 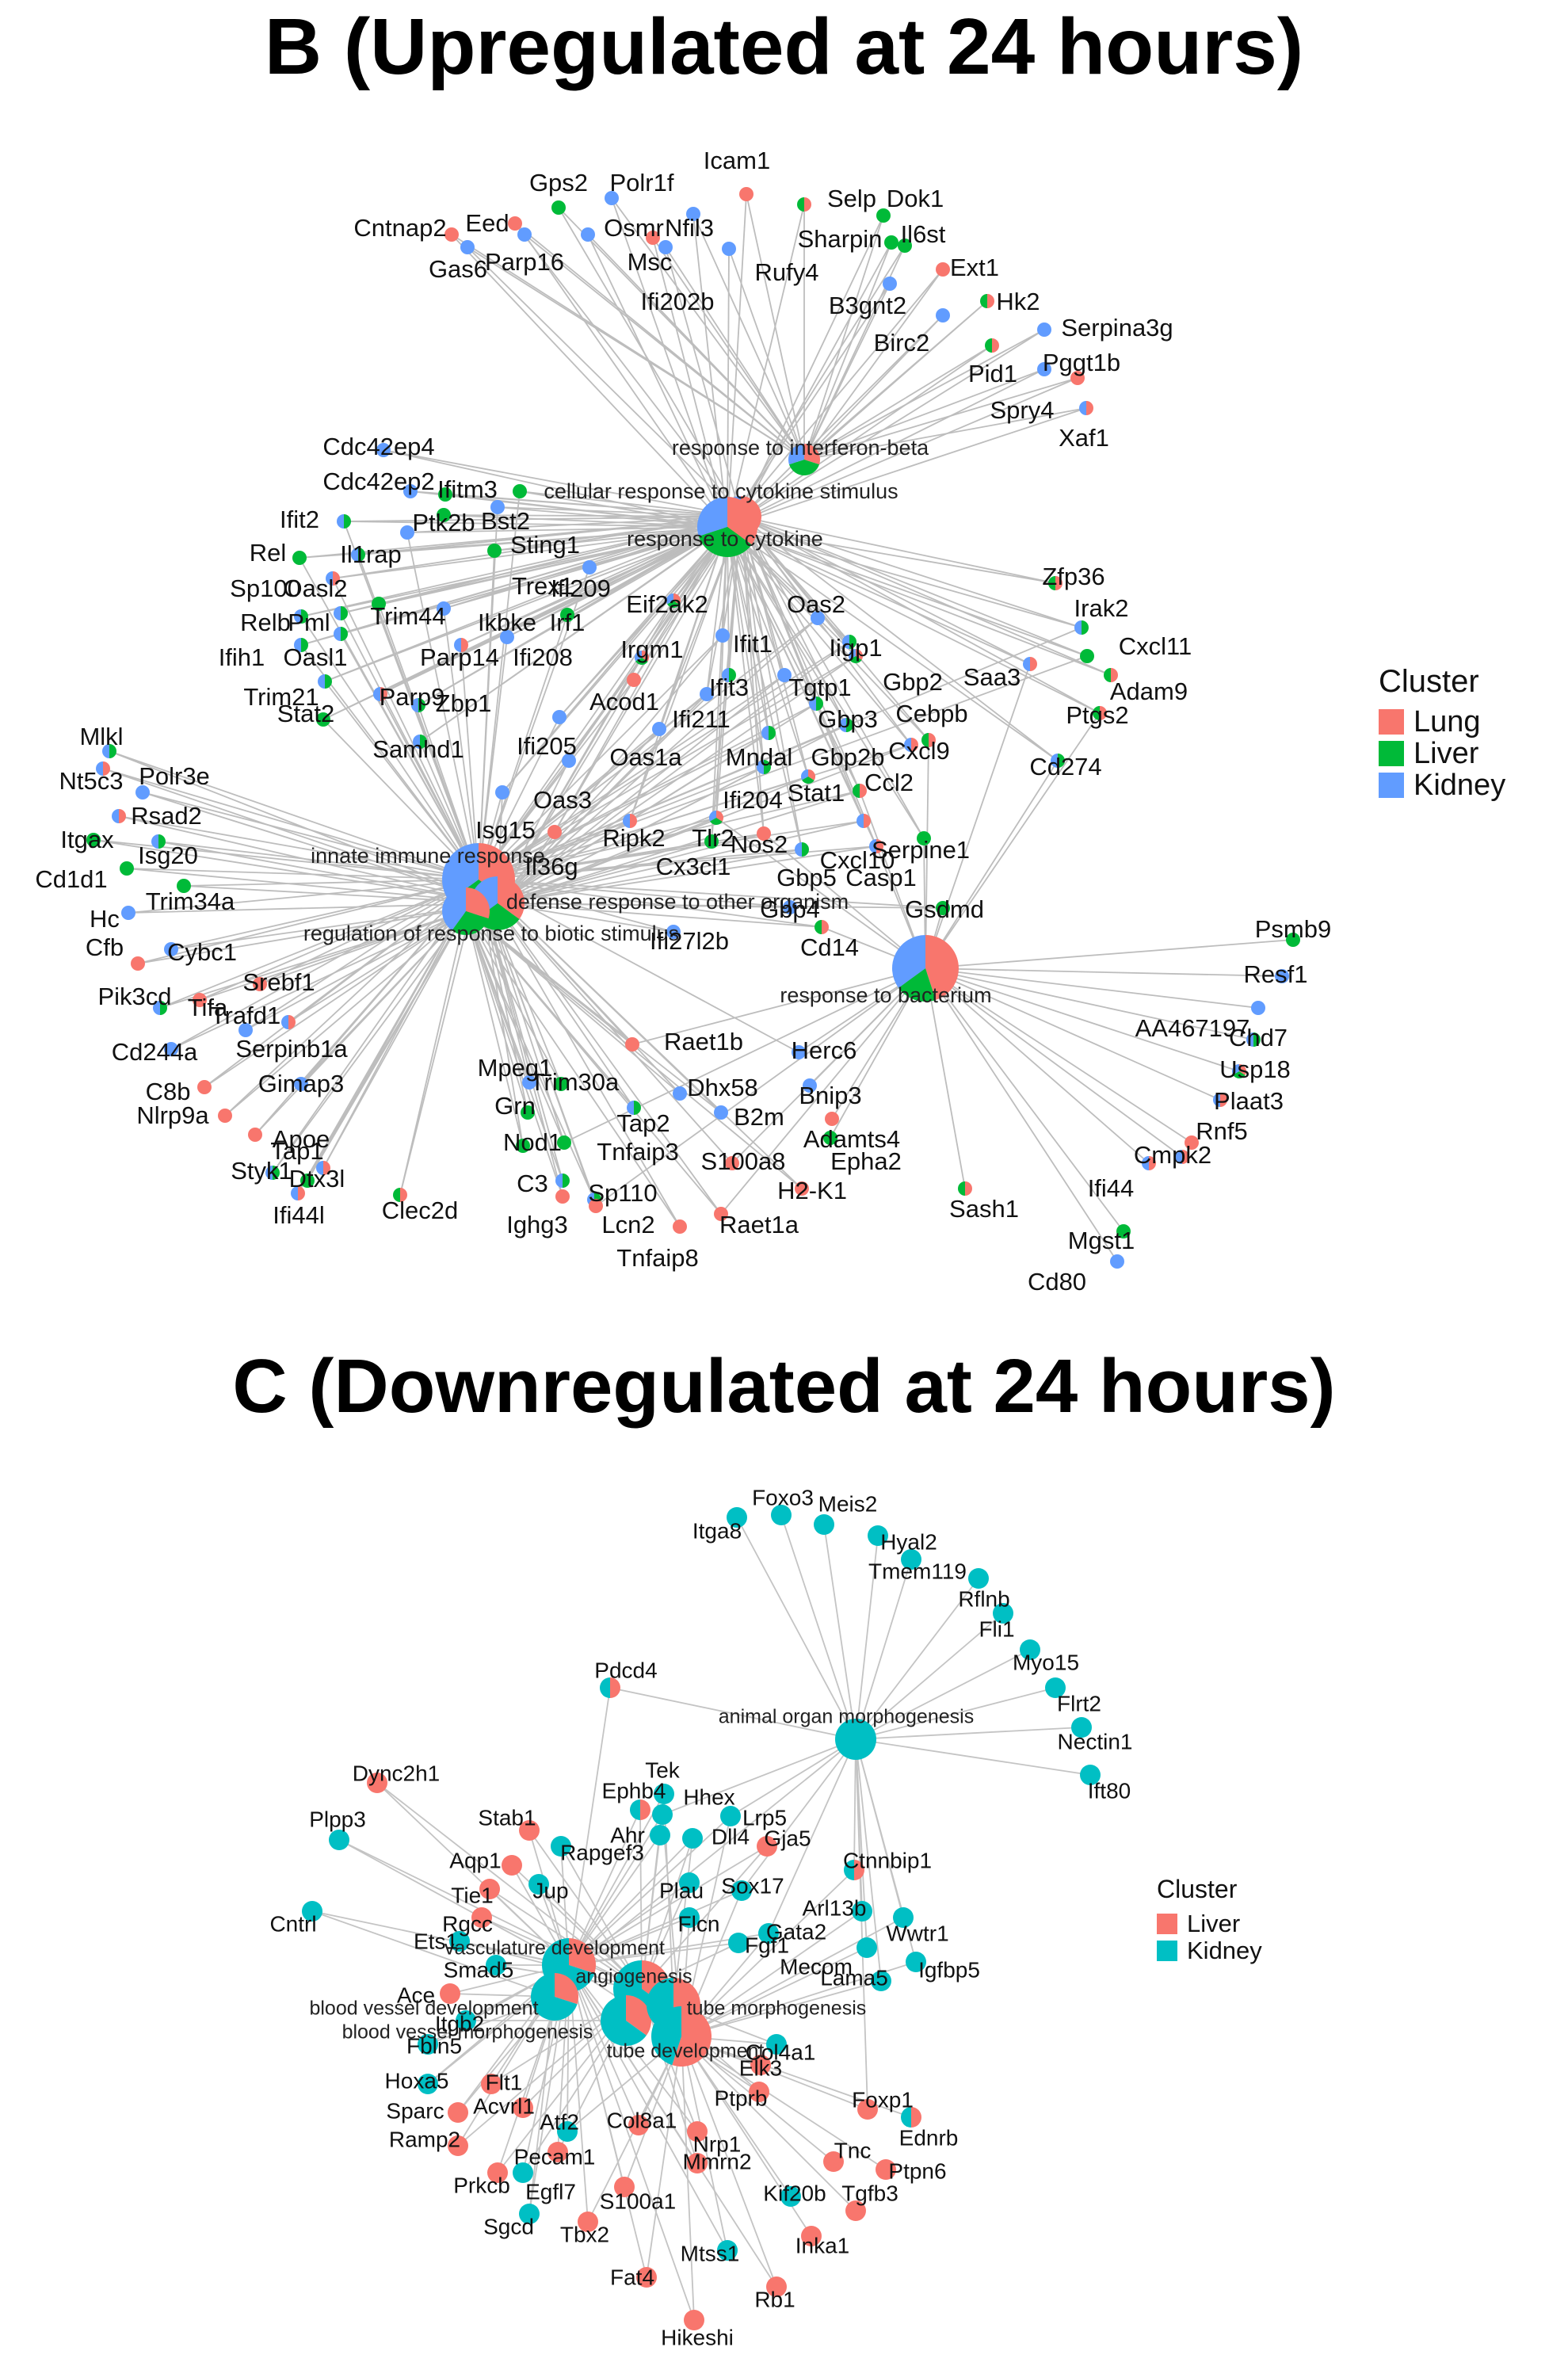 What do you see at coordinates (916, 1962) in the screenshot?
I see `gene-node-c-igfbp5` at bounding box center [916, 1962].